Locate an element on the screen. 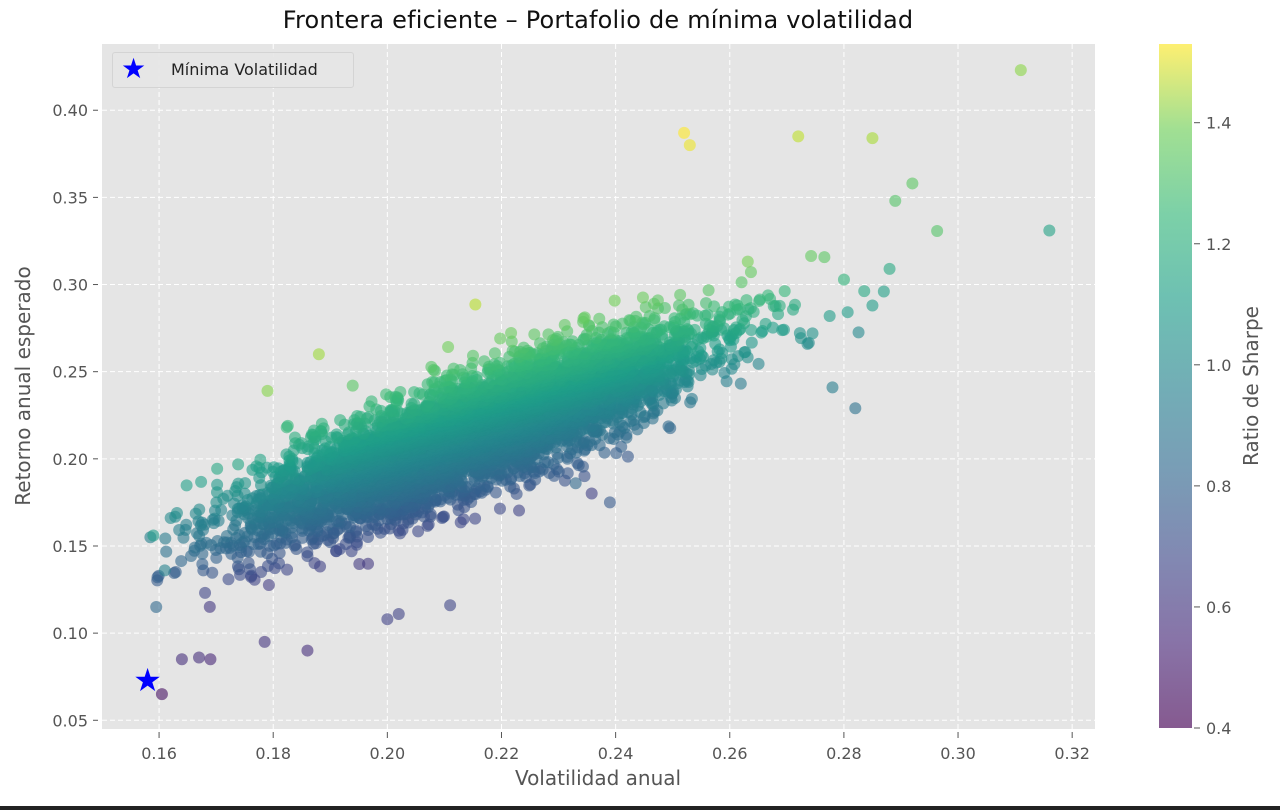 This screenshot has height=810, width=1280. window-bottom-border is located at coordinates (640, 808).